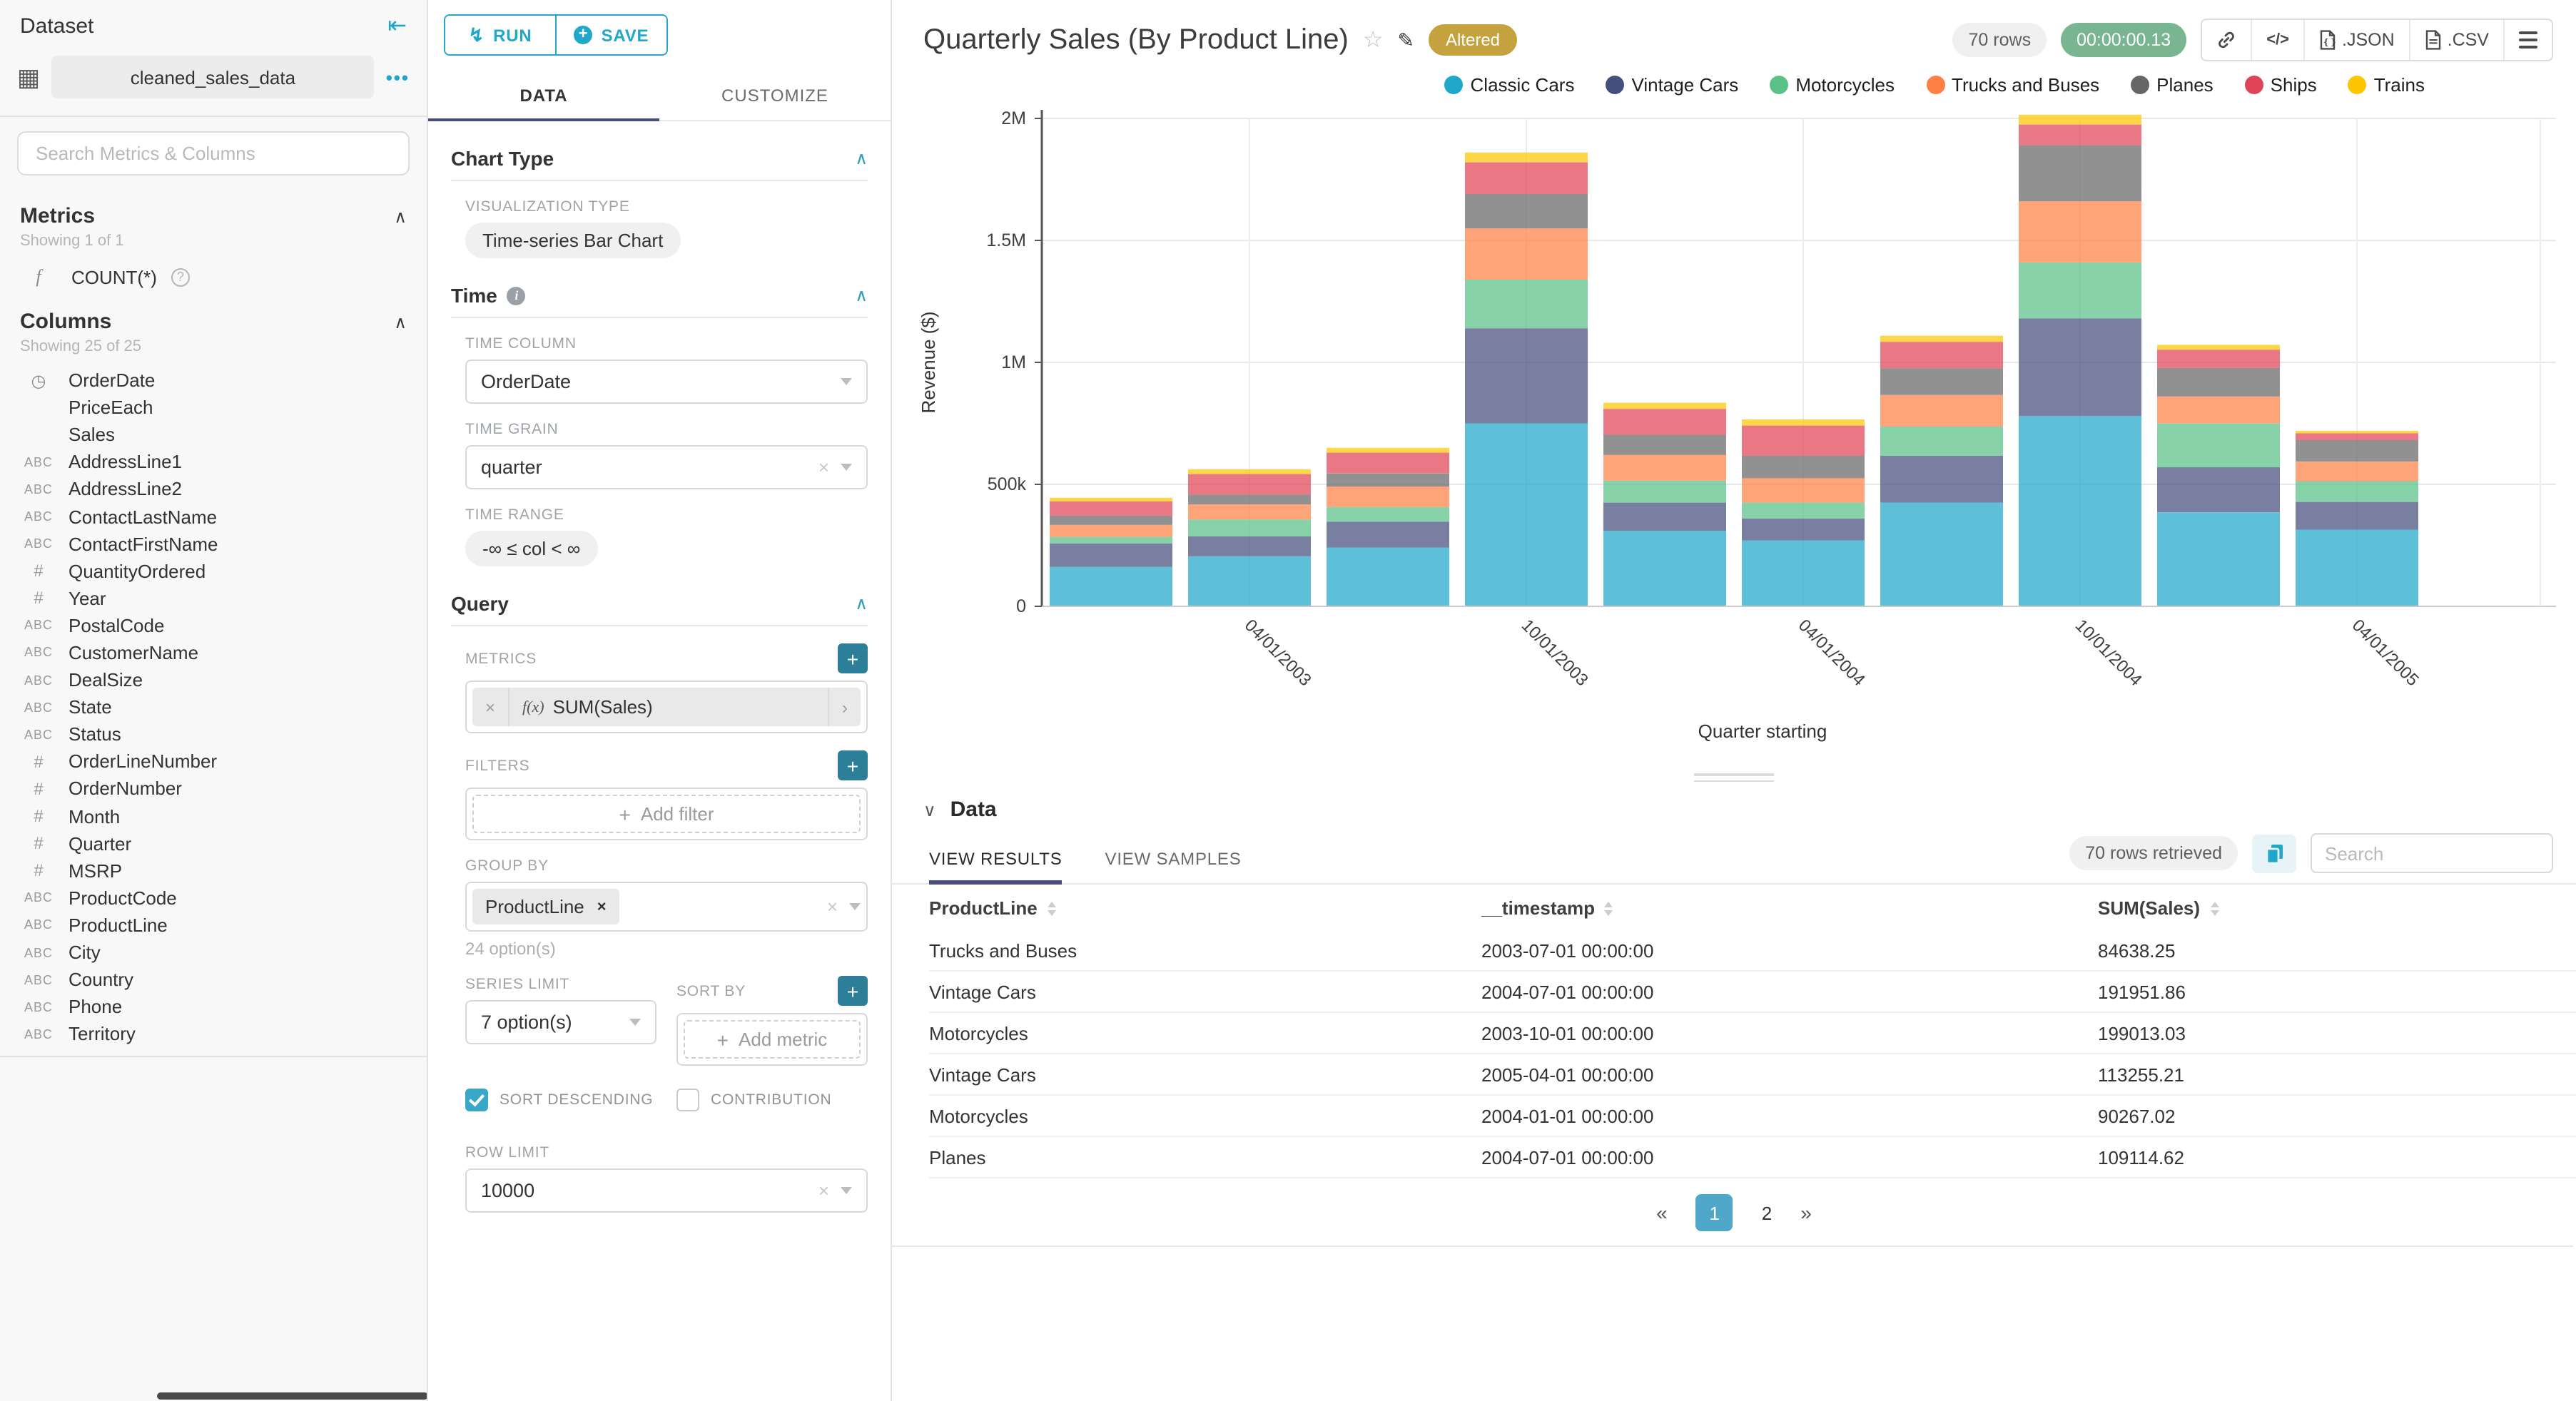 This screenshot has width=2576, height=1401. I want to click on collapse-sidebar-icon: ⇤, so click(397, 26).